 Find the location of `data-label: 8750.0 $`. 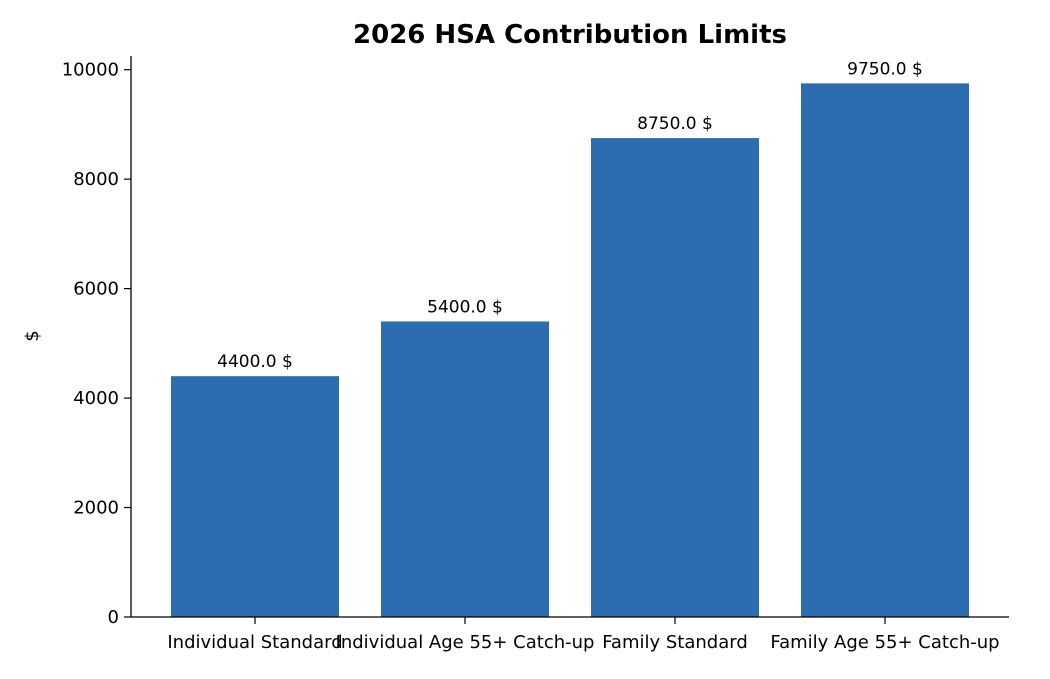

data-label: 8750.0 $ is located at coordinates (675, 124).